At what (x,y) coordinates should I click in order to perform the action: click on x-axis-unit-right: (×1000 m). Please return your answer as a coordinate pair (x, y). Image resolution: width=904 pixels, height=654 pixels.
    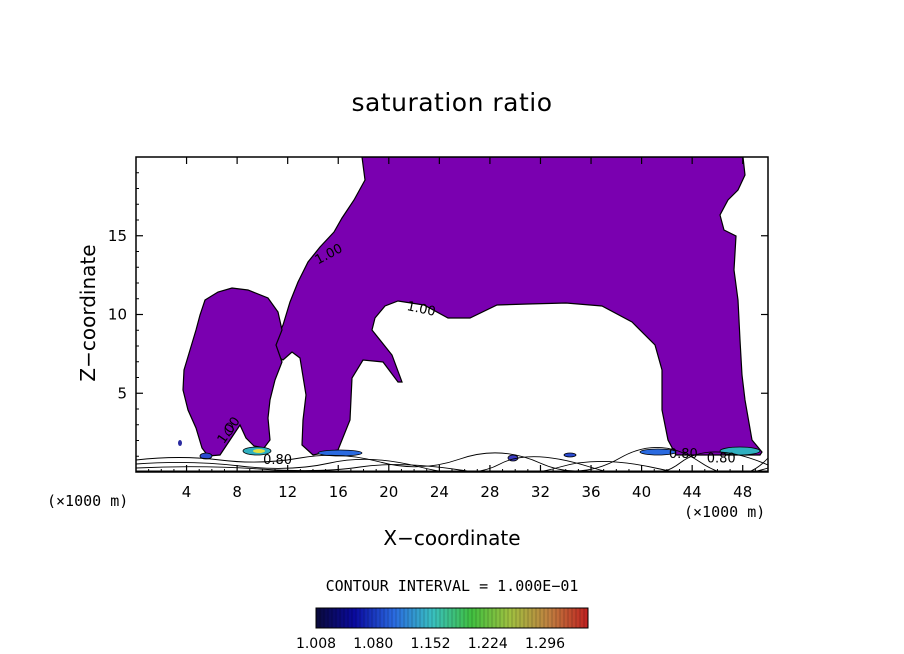
    Looking at the image, I should click on (725, 512).